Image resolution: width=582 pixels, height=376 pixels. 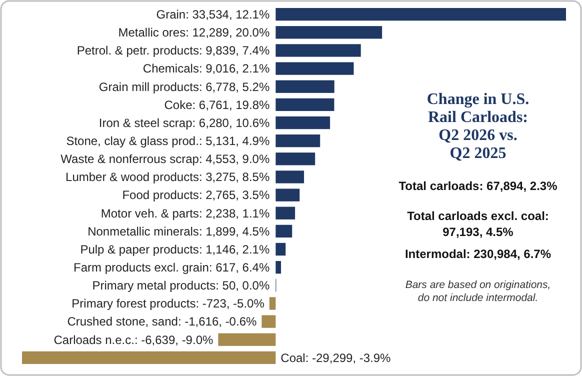 What do you see at coordinates (478, 254) in the screenshot?
I see `annotation: Intermodal: 230,984, 6.7%` at bounding box center [478, 254].